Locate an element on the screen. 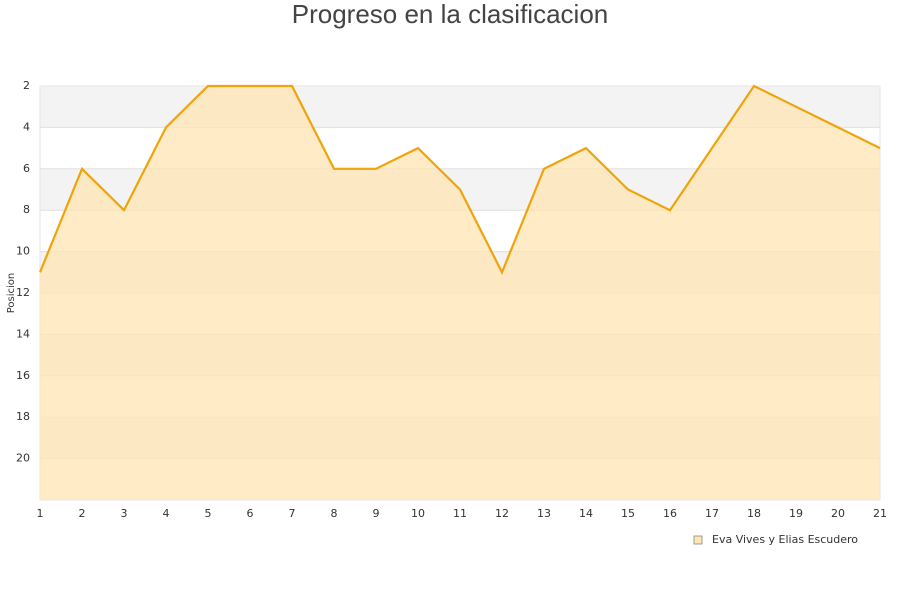  y-tick-label: 8 is located at coordinates (26, 209).